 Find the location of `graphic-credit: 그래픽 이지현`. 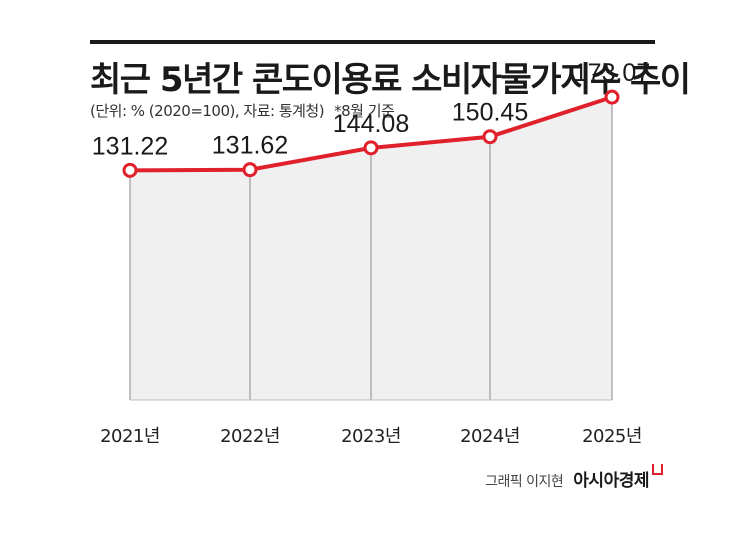

graphic-credit: 그래픽 이지현 is located at coordinates (524, 482).